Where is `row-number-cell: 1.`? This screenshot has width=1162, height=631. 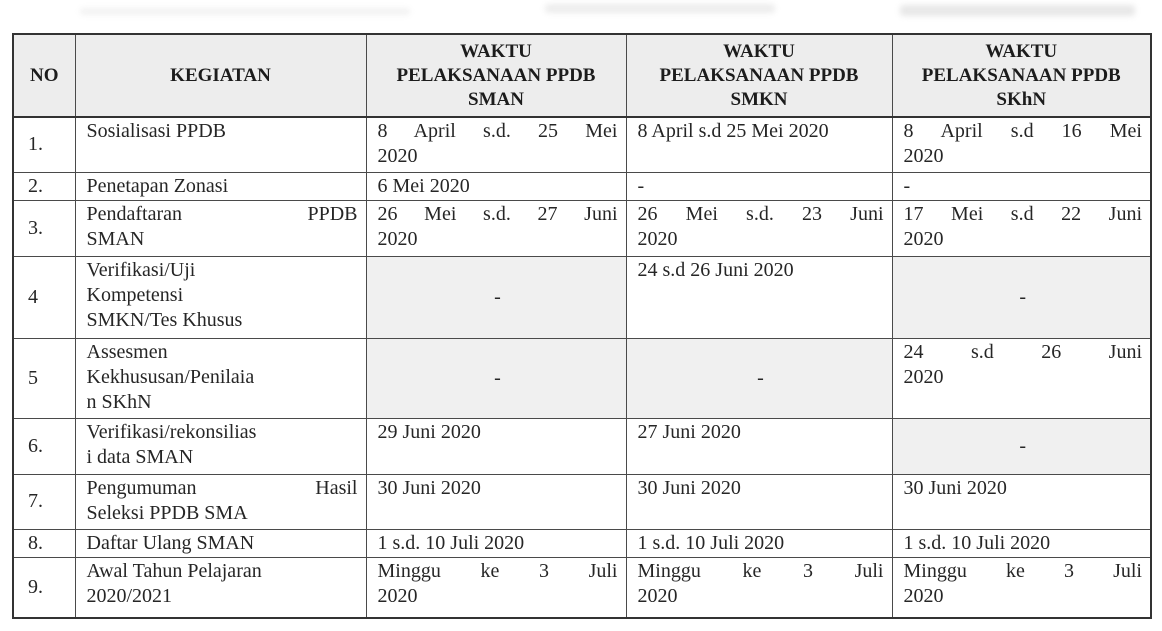
row-number-cell: 1. is located at coordinates (44, 144).